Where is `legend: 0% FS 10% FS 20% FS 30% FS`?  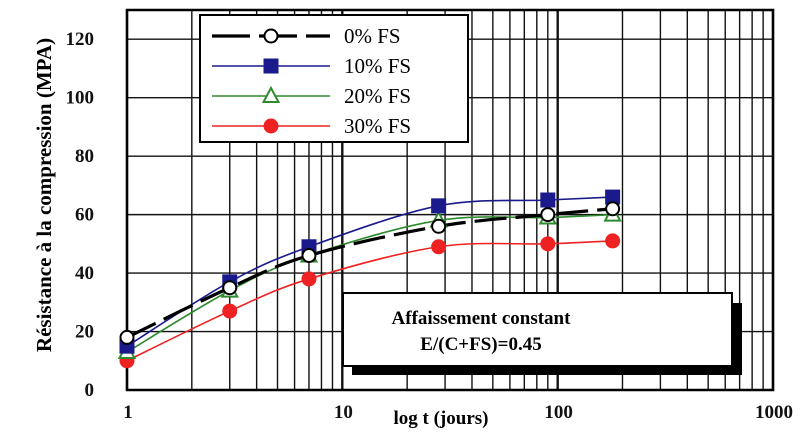 legend: 0% FS 10% FS 20% FS 30% FS is located at coordinates (334, 78).